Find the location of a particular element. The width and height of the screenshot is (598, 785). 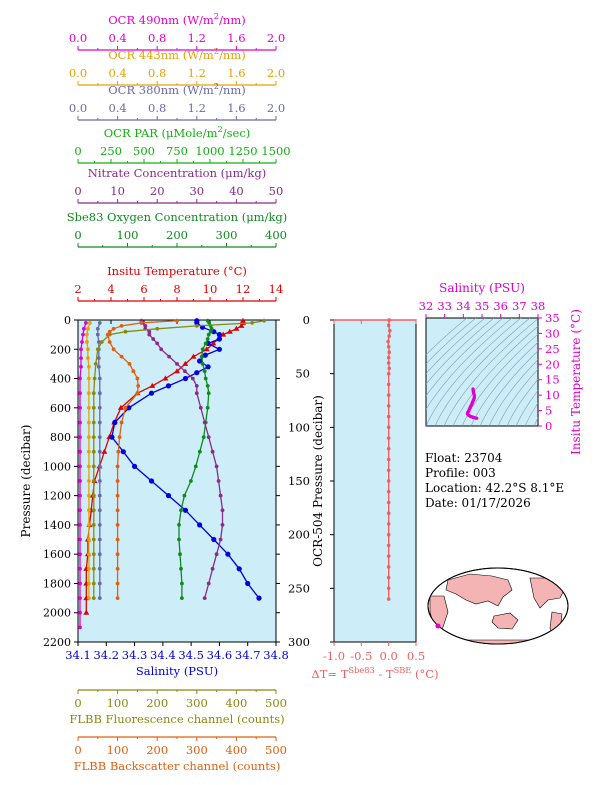

tick-label-ocr443: 0.8 is located at coordinates (157, 73).